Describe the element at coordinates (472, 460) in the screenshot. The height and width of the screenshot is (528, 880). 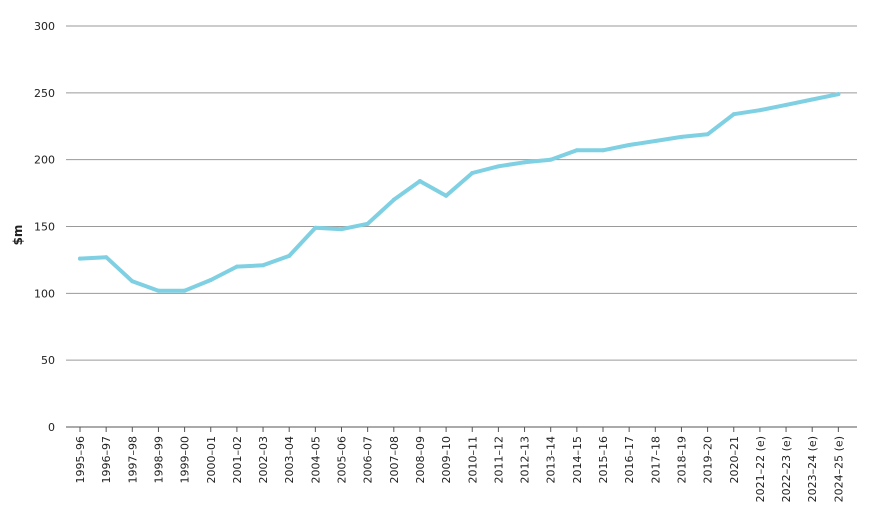
I see `x-tick-label: 2010–11` at that location.